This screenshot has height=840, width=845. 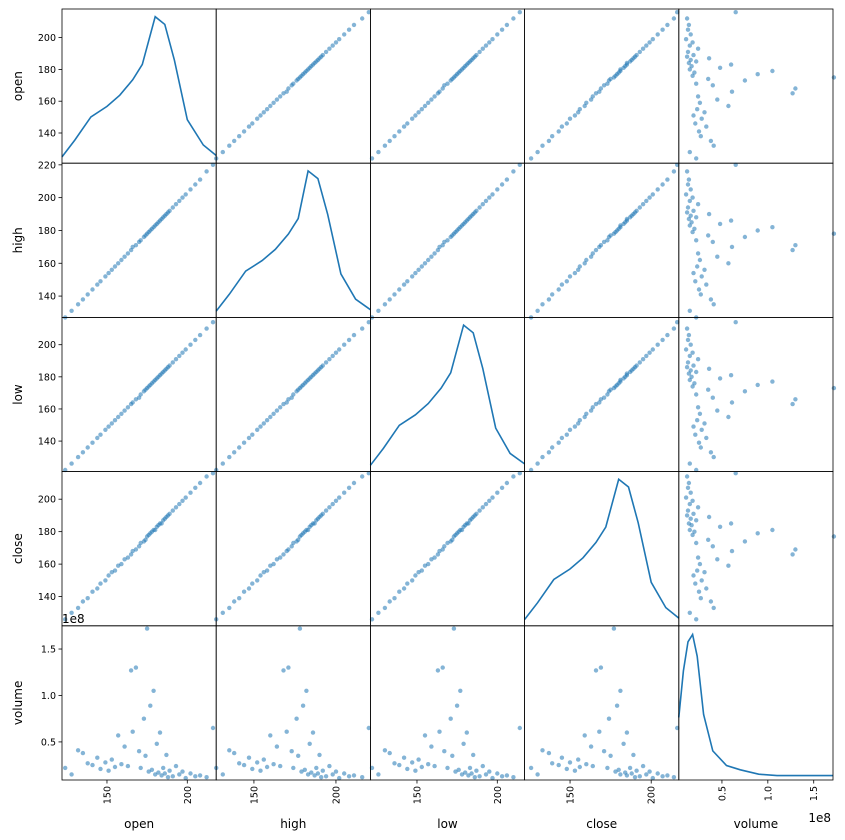 I want to click on x-tick-label: 200, so click(x=652, y=795).